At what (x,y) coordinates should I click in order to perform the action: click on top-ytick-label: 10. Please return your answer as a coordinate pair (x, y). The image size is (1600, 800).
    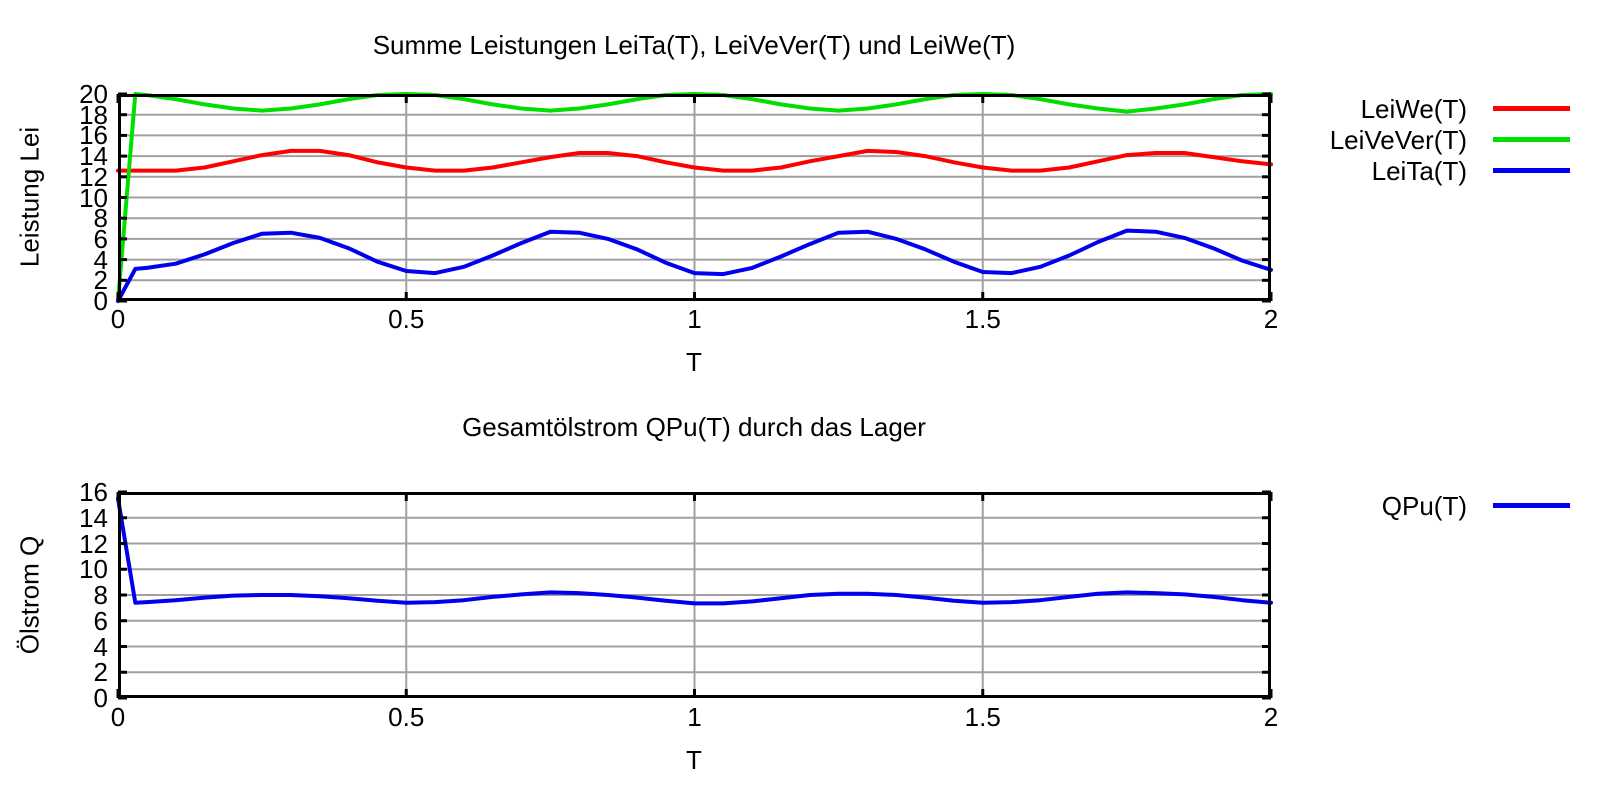
    Looking at the image, I should click on (93, 197).